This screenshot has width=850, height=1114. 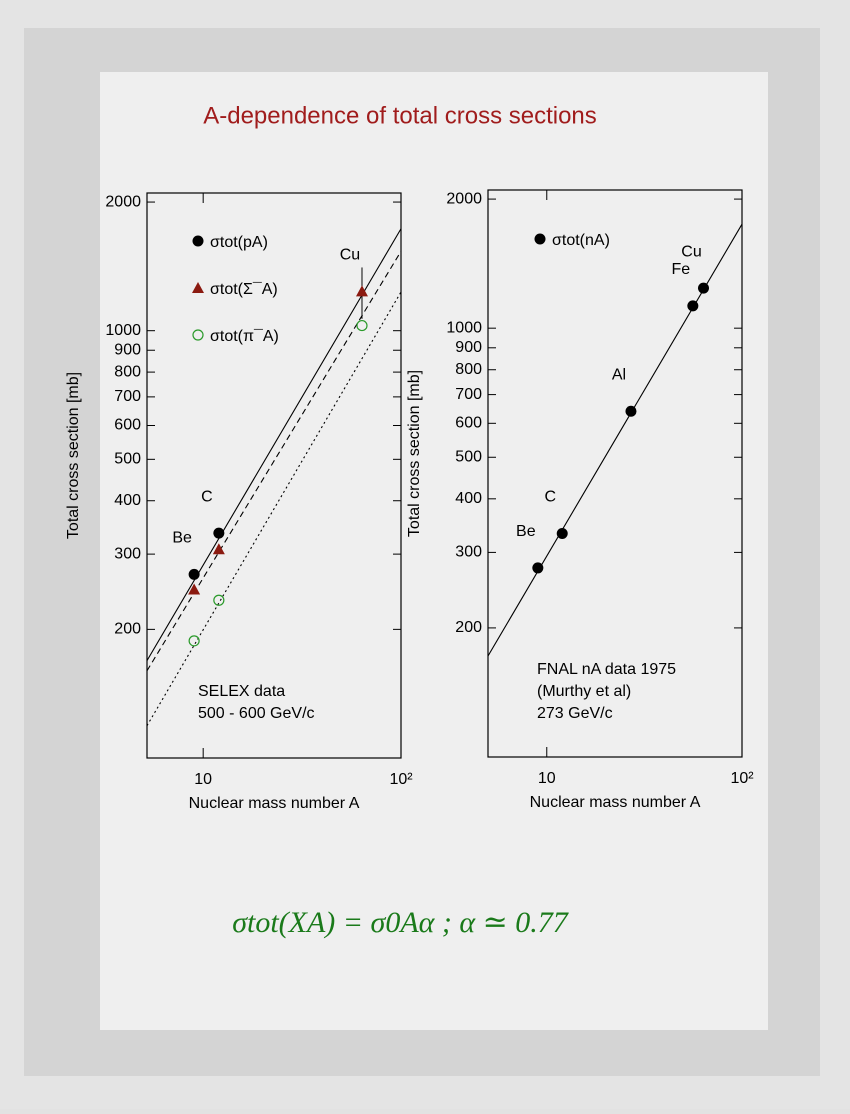 I want to click on legend-label: σtot(nA), so click(x=581, y=240).